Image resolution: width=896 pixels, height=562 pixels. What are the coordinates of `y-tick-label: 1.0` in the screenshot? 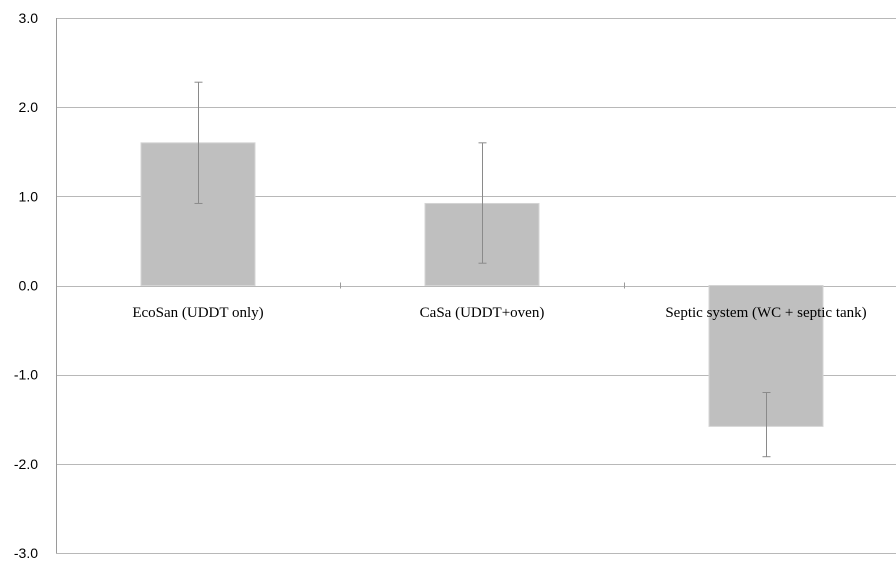 It's located at (29, 196).